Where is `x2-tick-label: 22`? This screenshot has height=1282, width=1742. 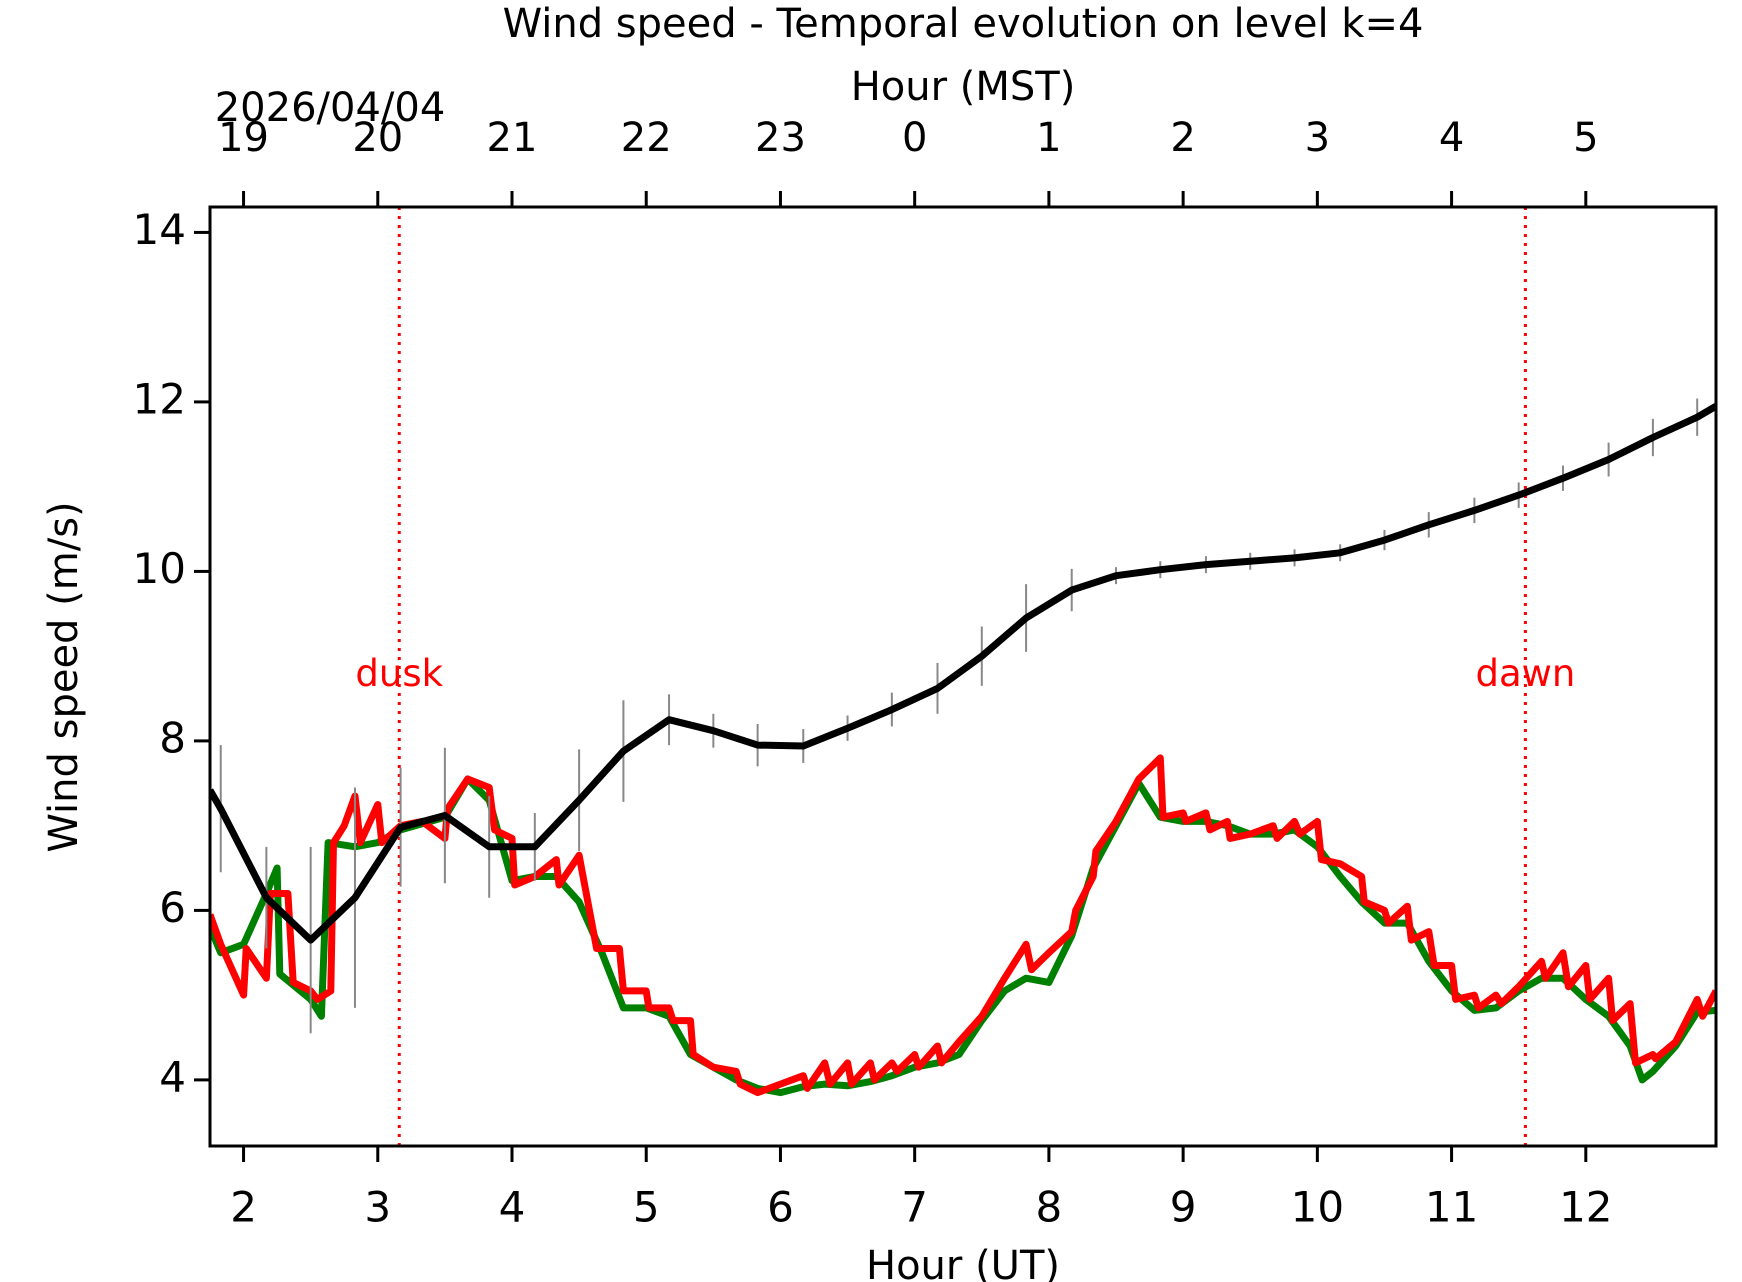
x2-tick-label: 22 is located at coordinates (646, 138).